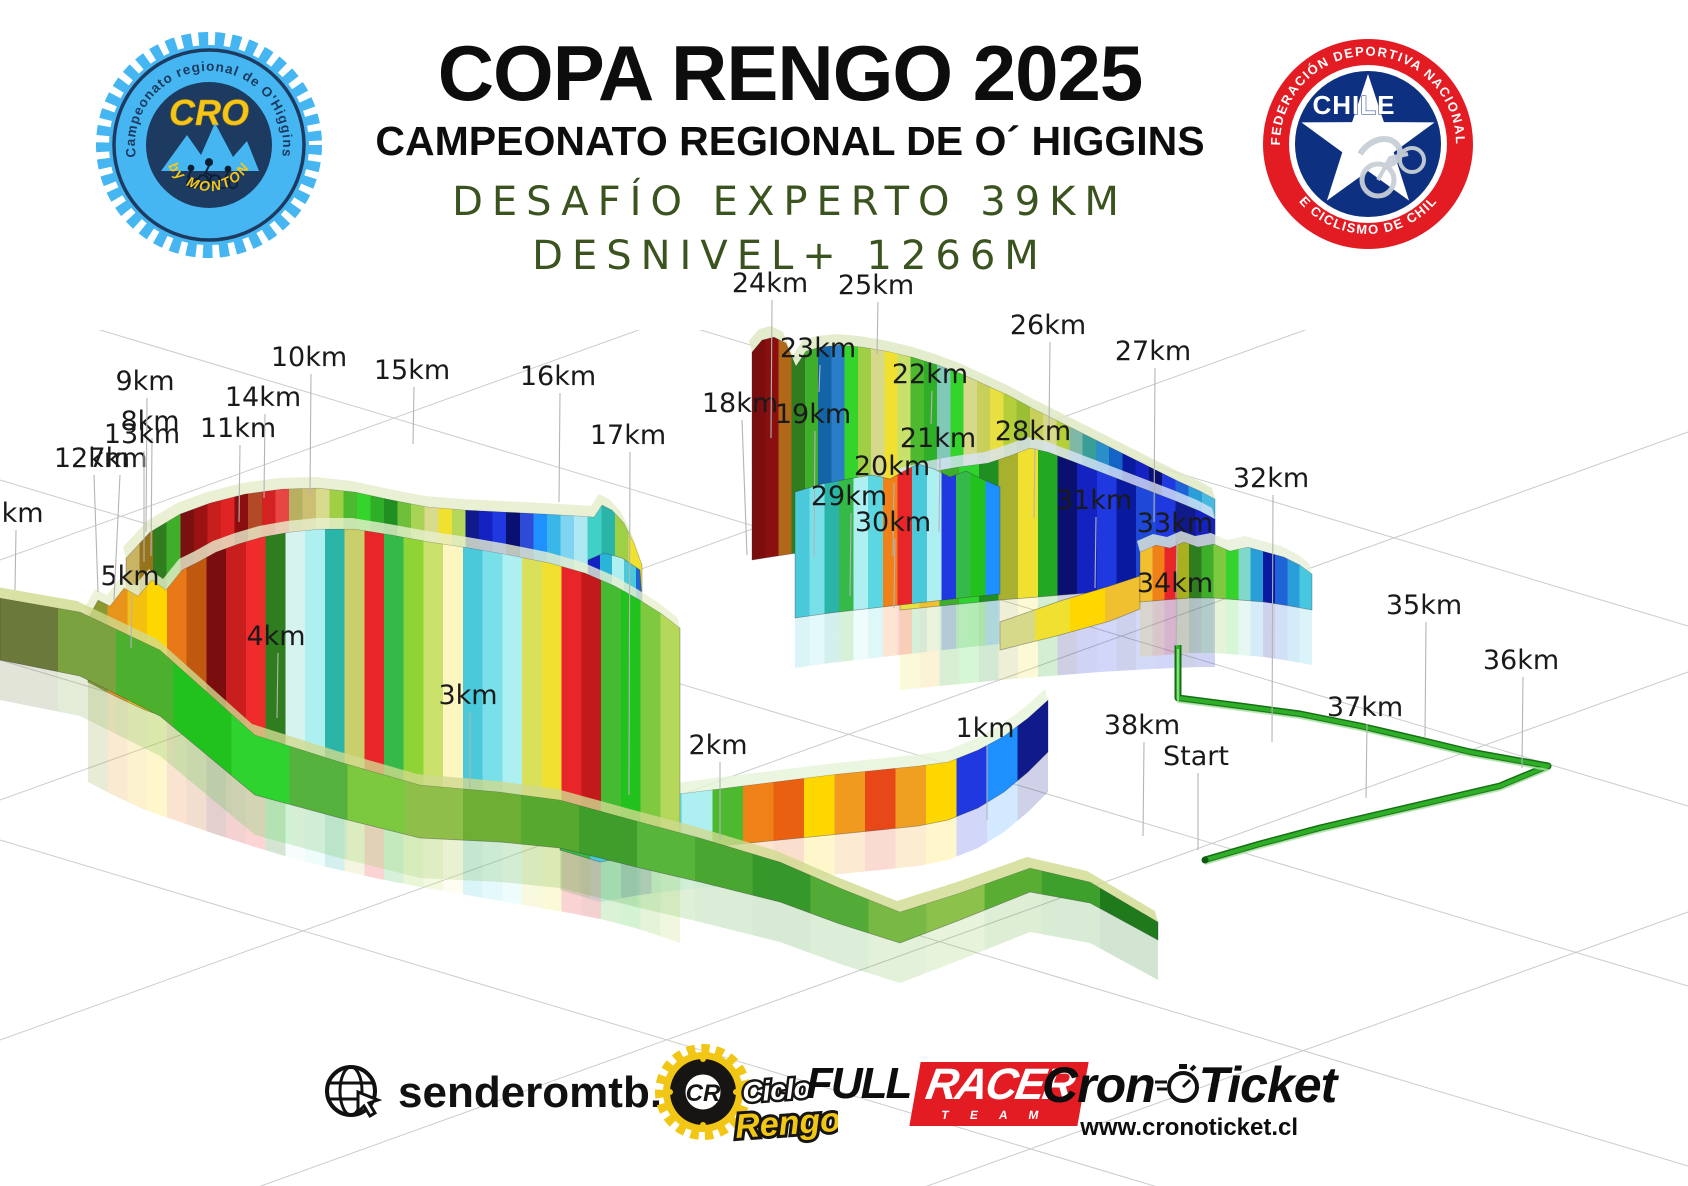 The width and height of the screenshot is (1688, 1186). What do you see at coordinates (771, 369) in the screenshot?
I see `km-leader-24km` at bounding box center [771, 369].